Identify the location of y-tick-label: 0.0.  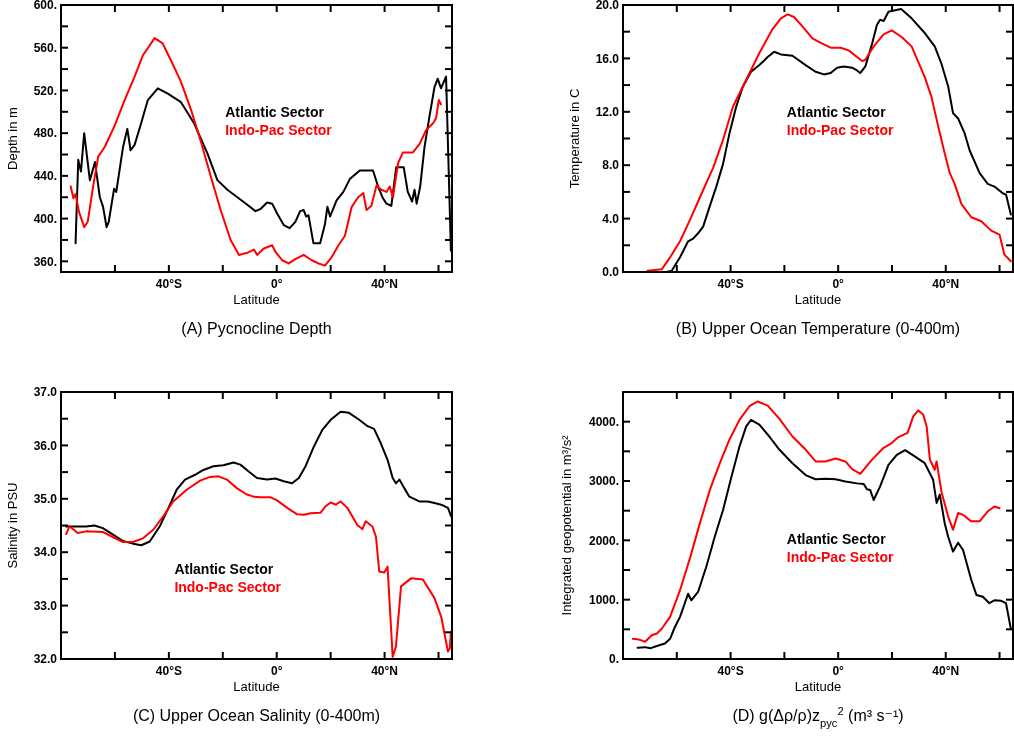
(611, 272).